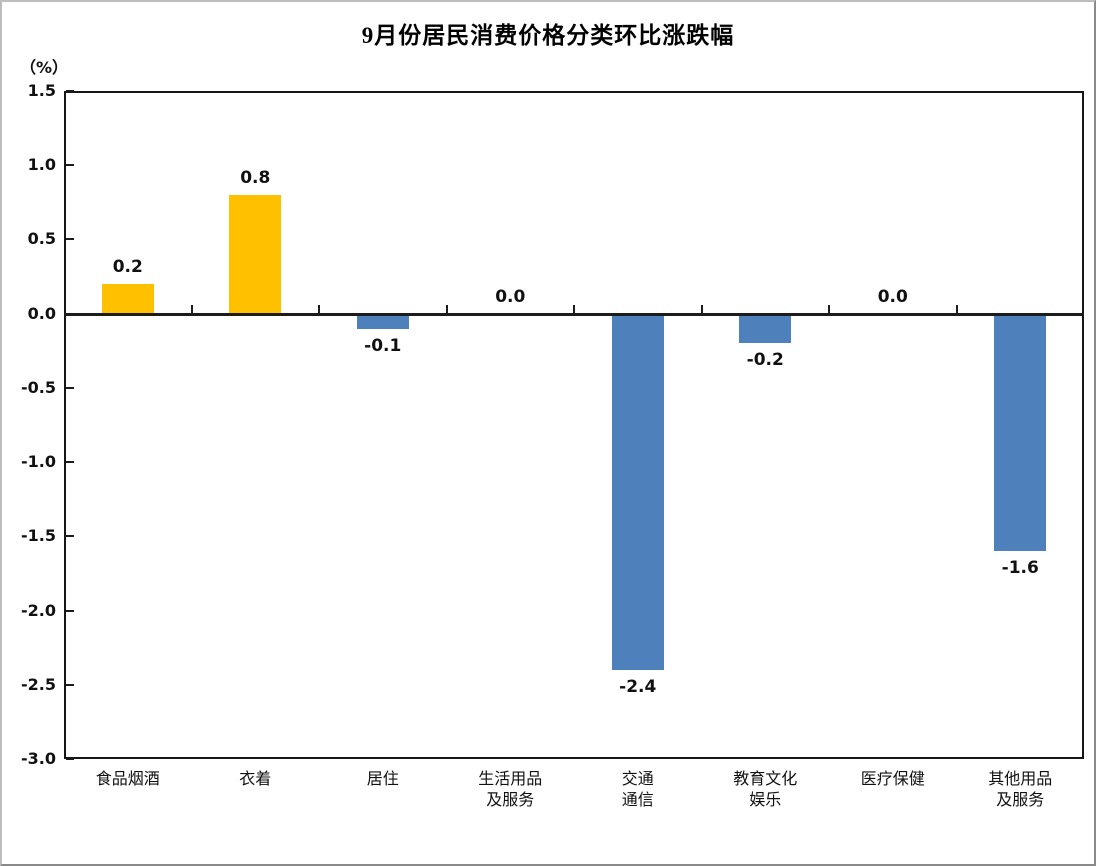 The width and height of the screenshot is (1096, 866). Describe the element at coordinates (38, 536) in the screenshot. I see `y-axis-tick-label: -1.5` at that location.